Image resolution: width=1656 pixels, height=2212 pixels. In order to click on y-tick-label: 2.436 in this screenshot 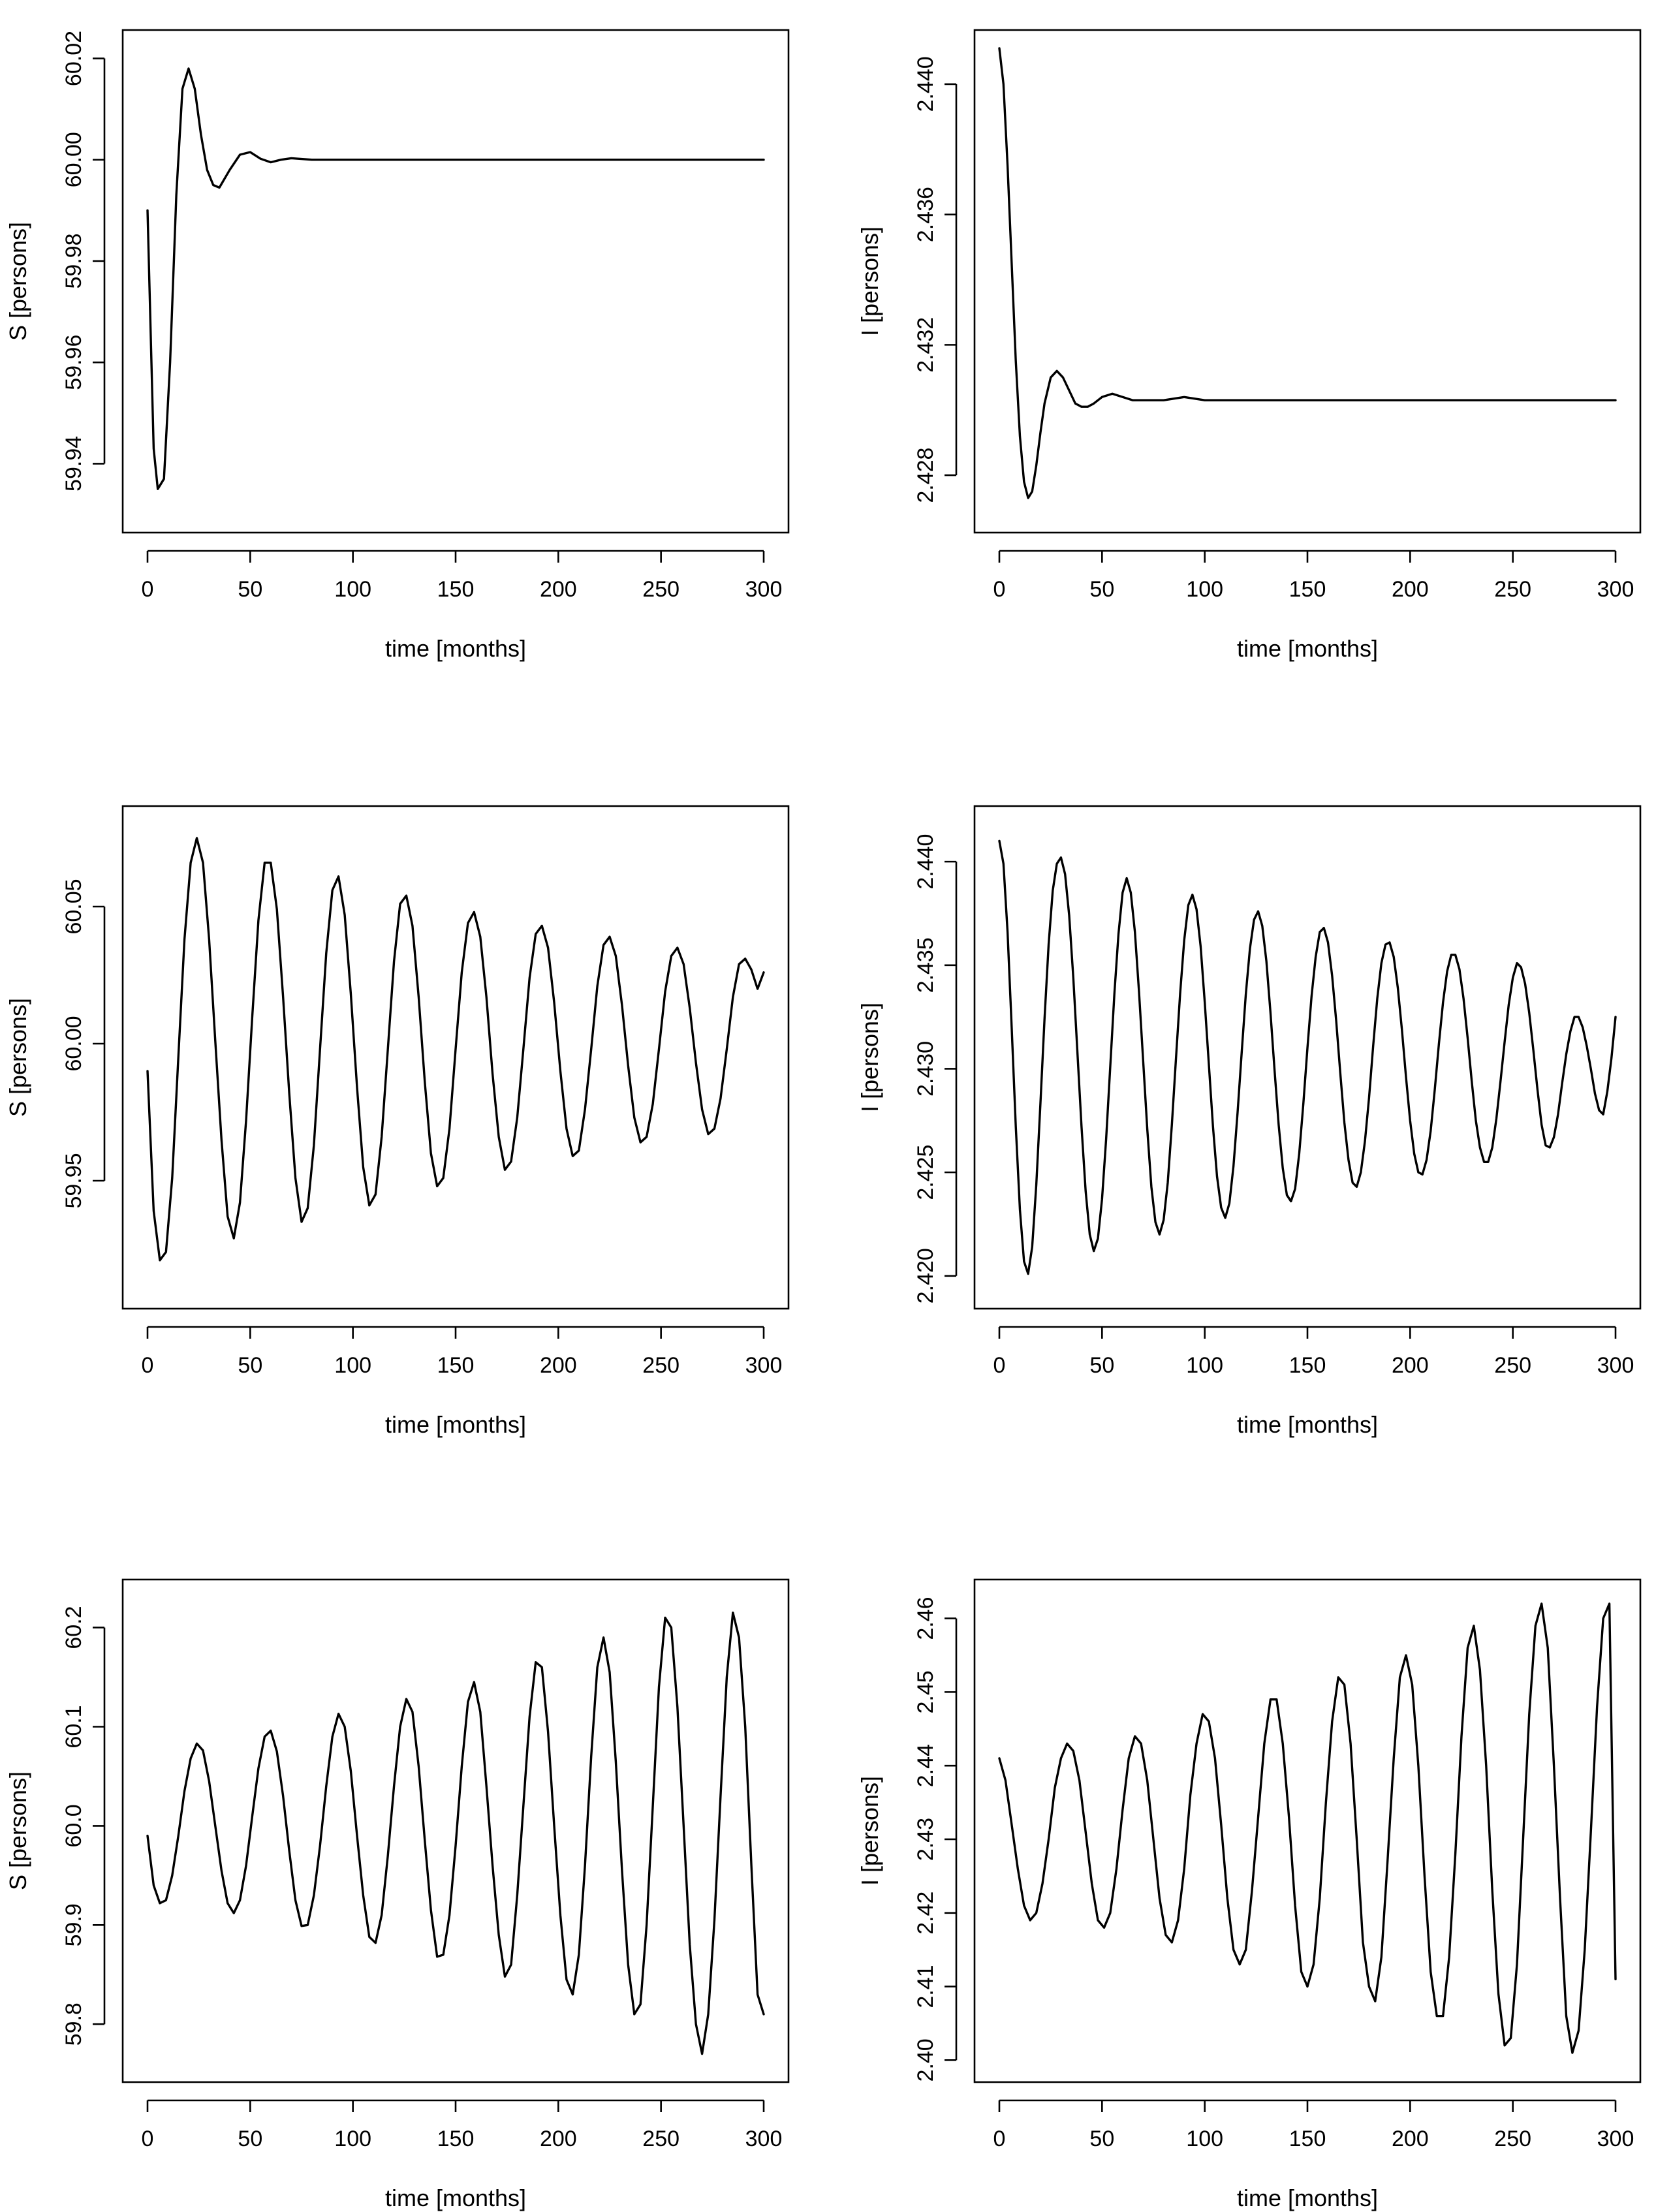, I will do `click(925, 214)`.